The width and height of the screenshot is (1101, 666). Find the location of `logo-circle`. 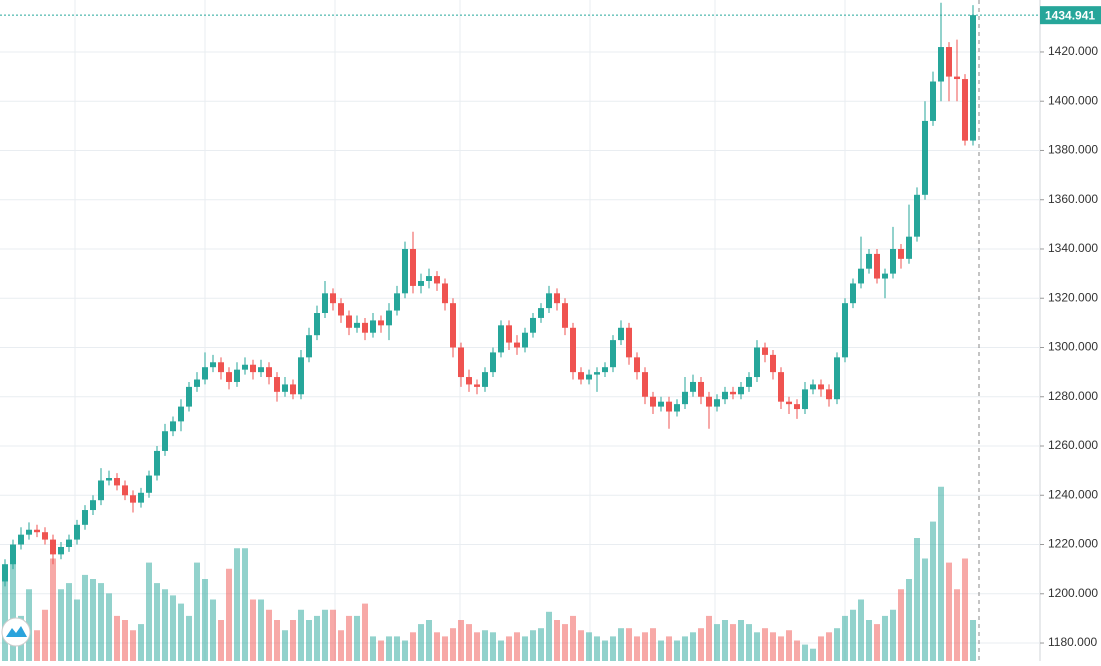

logo-circle is located at coordinates (16, 632).